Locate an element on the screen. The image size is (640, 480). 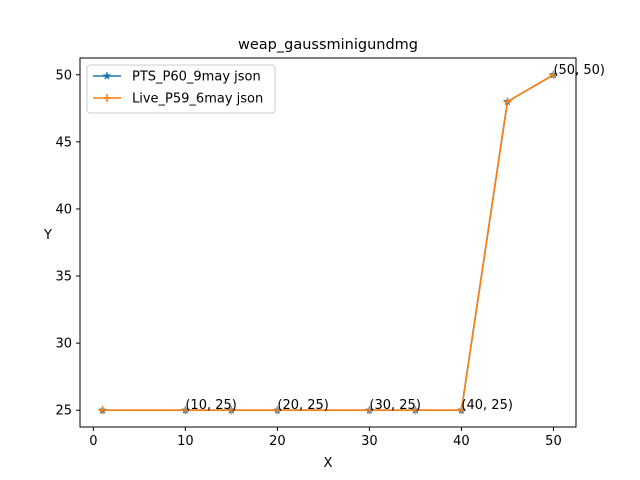
y-tick-label: 30 is located at coordinates (63, 344).